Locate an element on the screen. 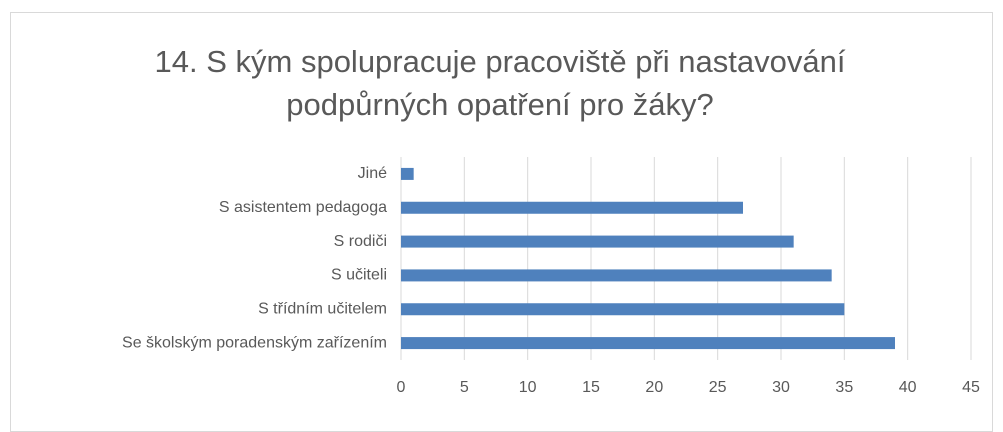 The height and width of the screenshot is (432, 1003). y-tick-label: S učiteli is located at coordinates (359, 275).